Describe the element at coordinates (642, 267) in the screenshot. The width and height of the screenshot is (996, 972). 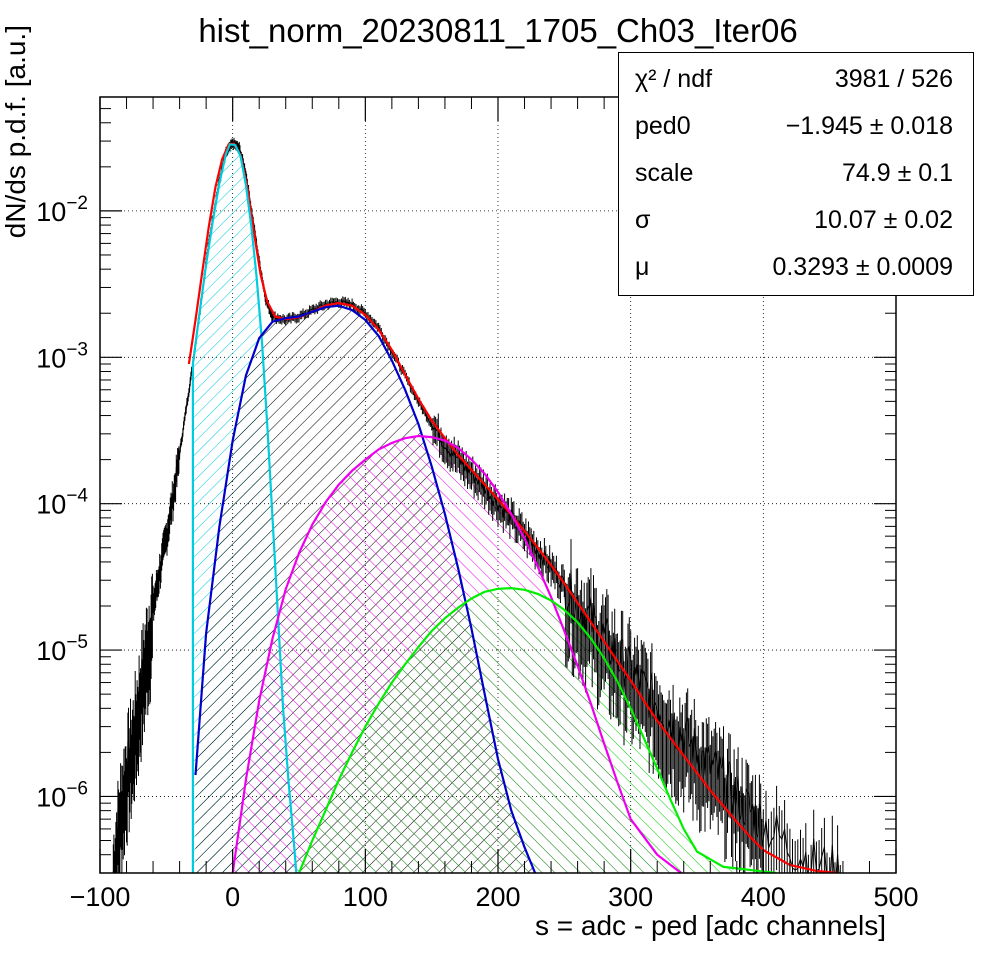
I see `stat-name: μ` at that location.